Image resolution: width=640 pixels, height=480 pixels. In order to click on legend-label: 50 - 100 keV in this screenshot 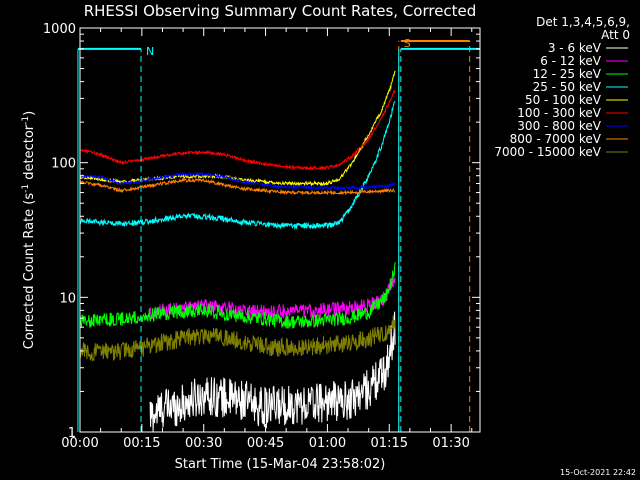, I will do `click(563, 100)`.